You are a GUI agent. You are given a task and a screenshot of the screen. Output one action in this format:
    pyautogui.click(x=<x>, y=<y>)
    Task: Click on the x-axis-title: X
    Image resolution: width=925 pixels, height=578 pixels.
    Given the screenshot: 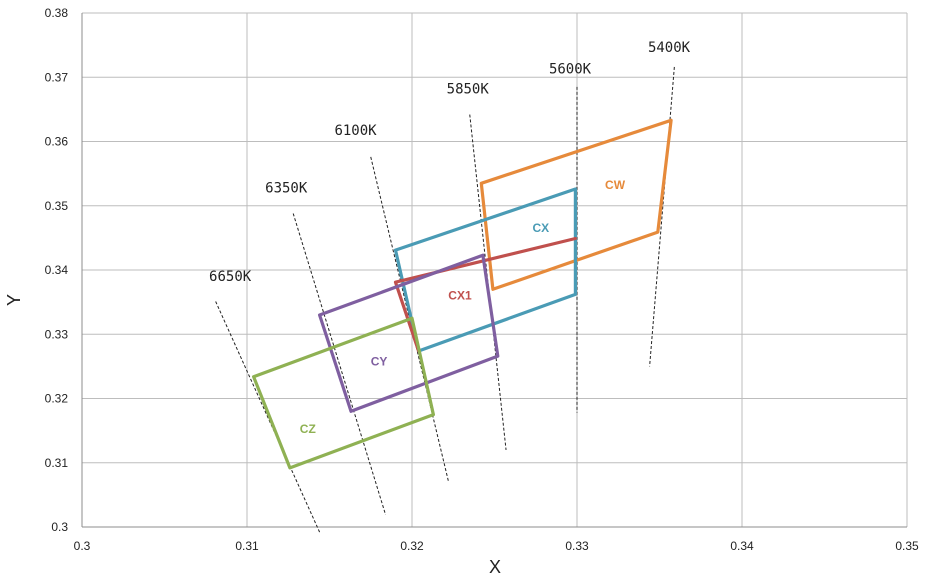 What is the action you would take?
    pyautogui.click(x=495, y=567)
    